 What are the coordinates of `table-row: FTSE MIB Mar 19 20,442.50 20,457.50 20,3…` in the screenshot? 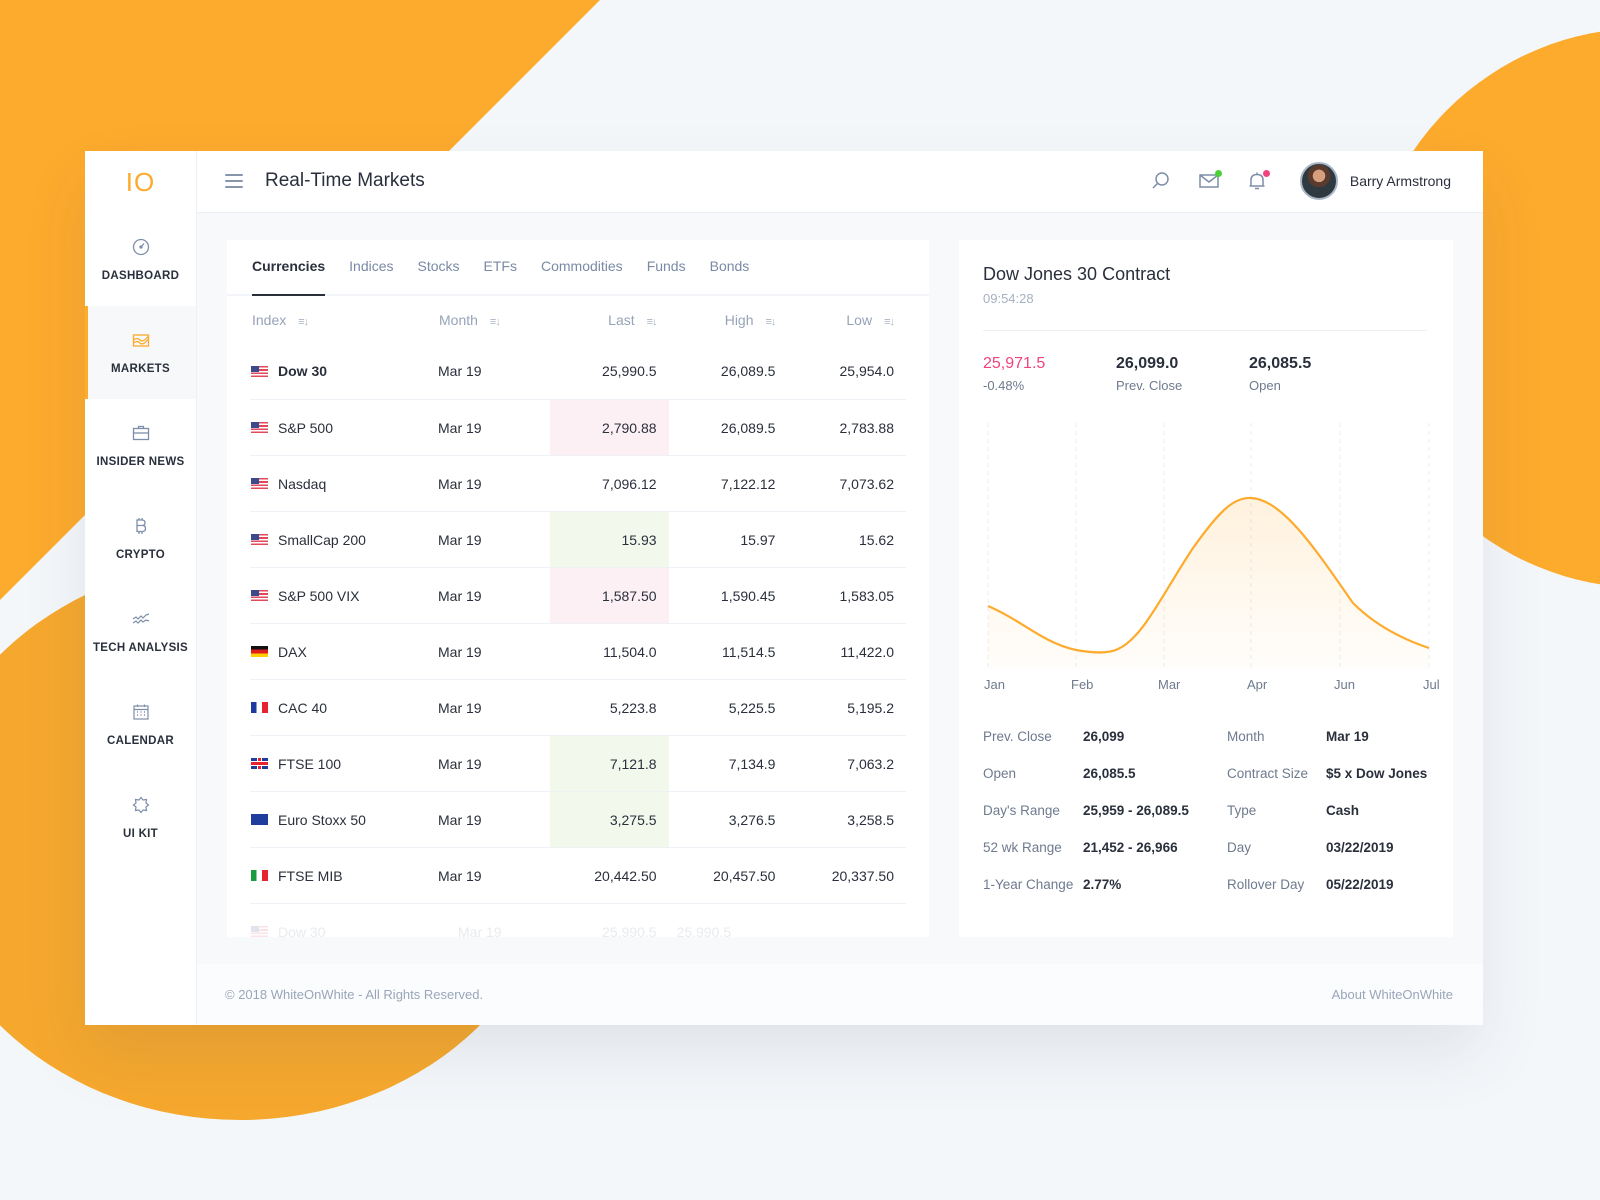 It's located at (578, 875).